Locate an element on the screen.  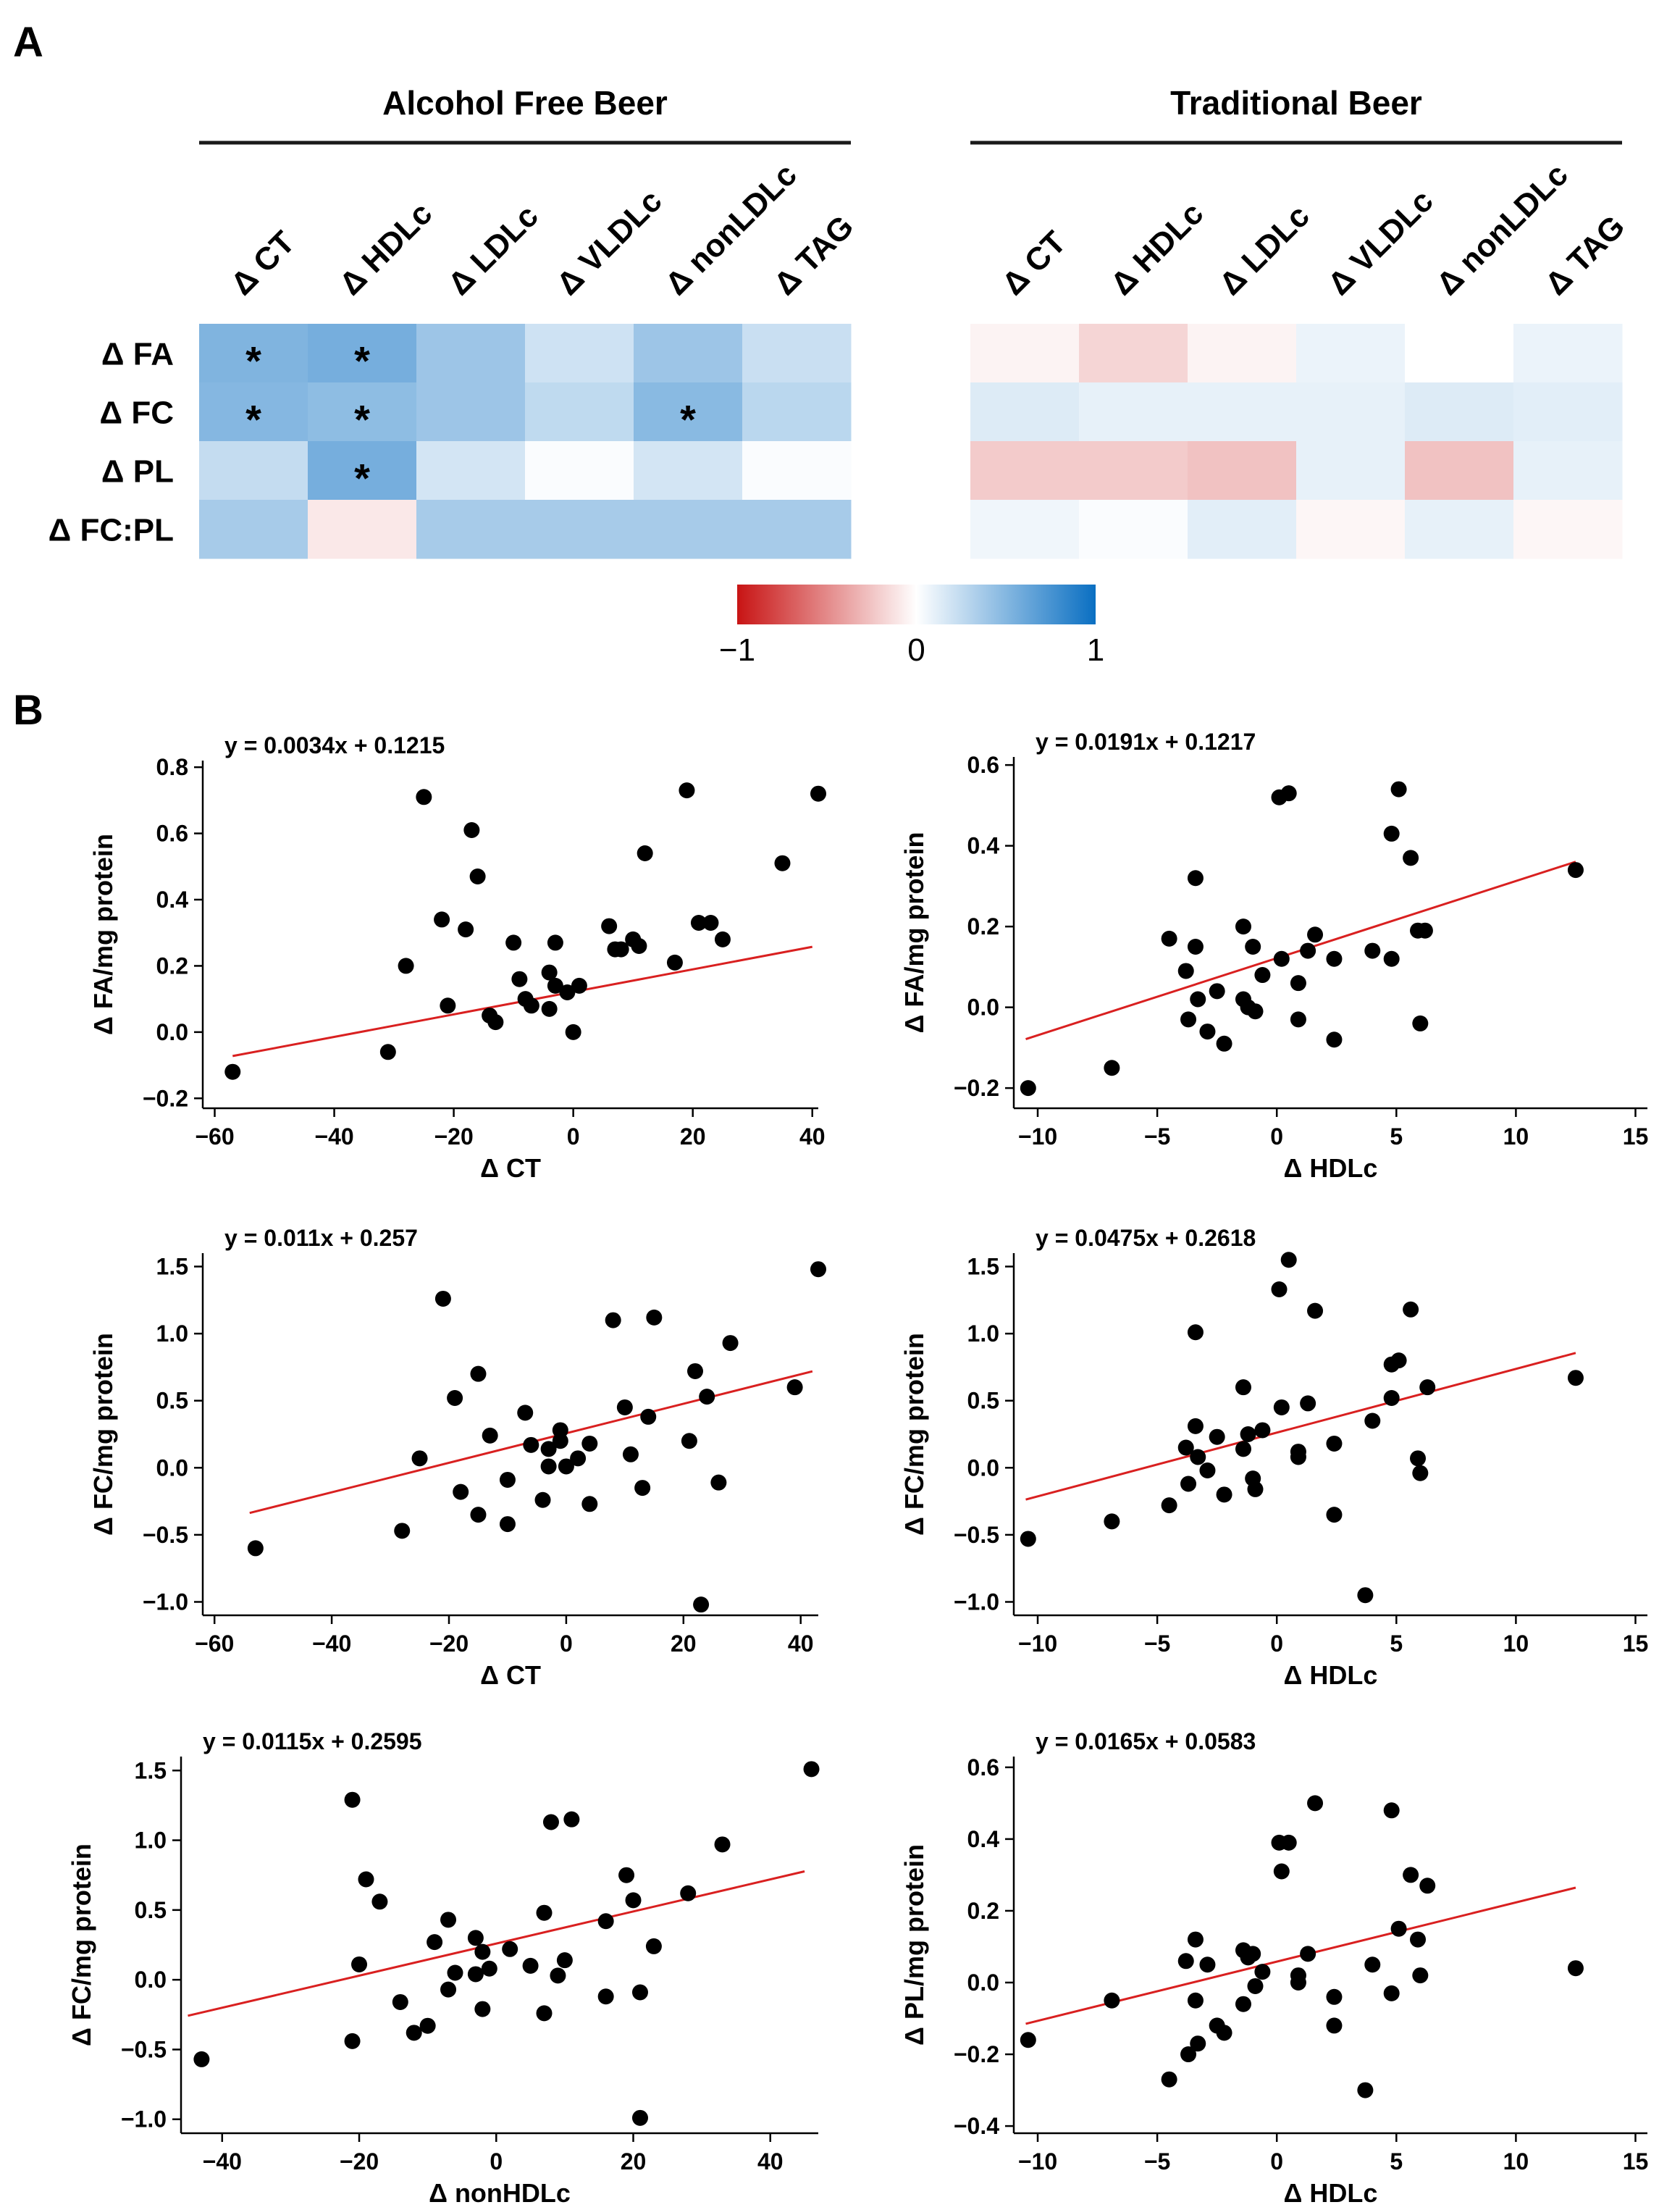
y-tick-label: 0.4 is located at coordinates (984, 846).